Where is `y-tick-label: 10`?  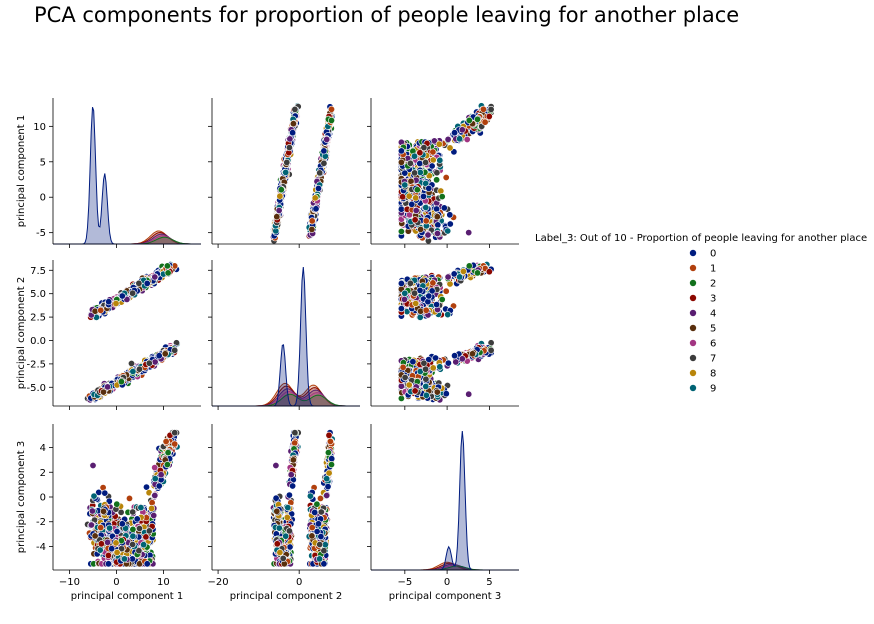 y-tick-label: 10 is located at coordinates (39, 127).